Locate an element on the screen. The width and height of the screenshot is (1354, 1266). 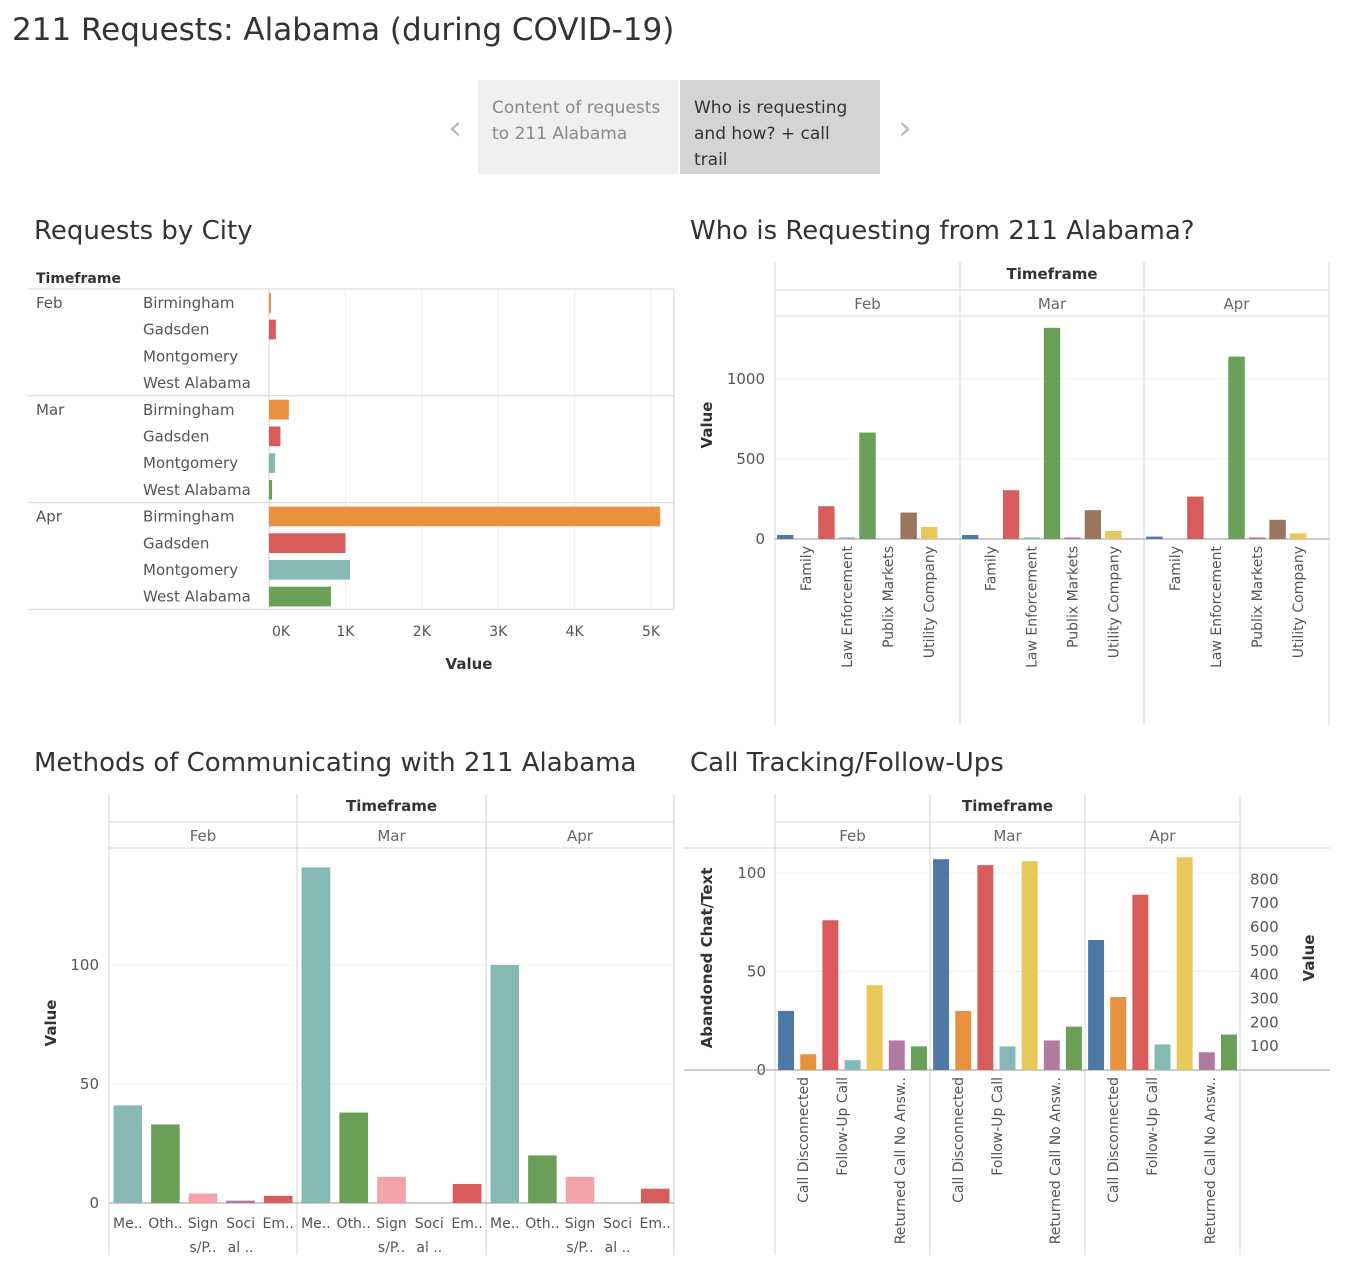
y-axis-label: Value is located at coordinates (707, 425).